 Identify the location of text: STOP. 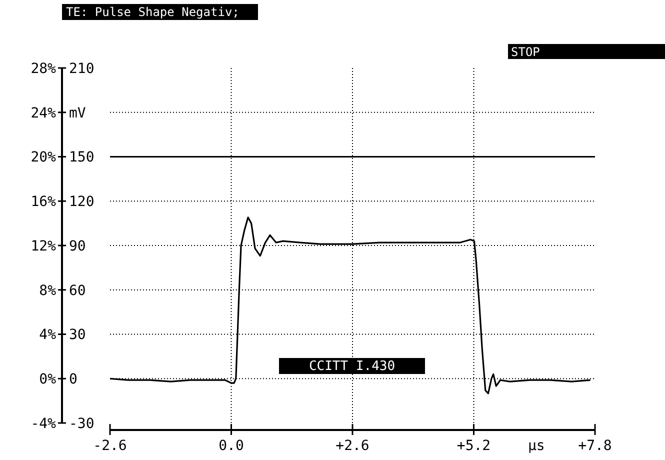
(525, 52).